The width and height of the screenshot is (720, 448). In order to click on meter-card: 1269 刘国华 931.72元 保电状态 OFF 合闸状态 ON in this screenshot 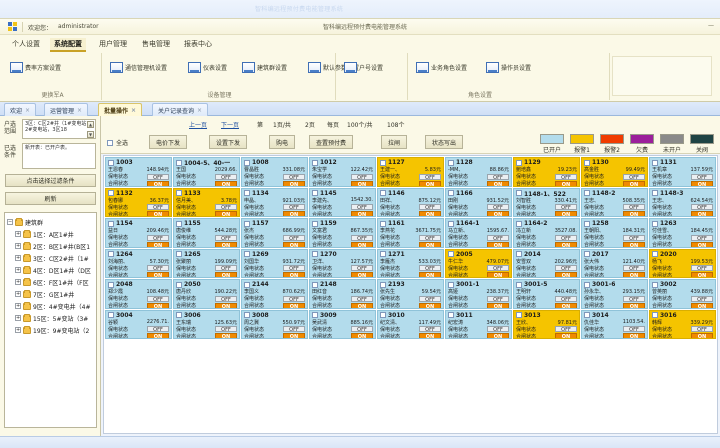, I will do `click(274, 263)`.